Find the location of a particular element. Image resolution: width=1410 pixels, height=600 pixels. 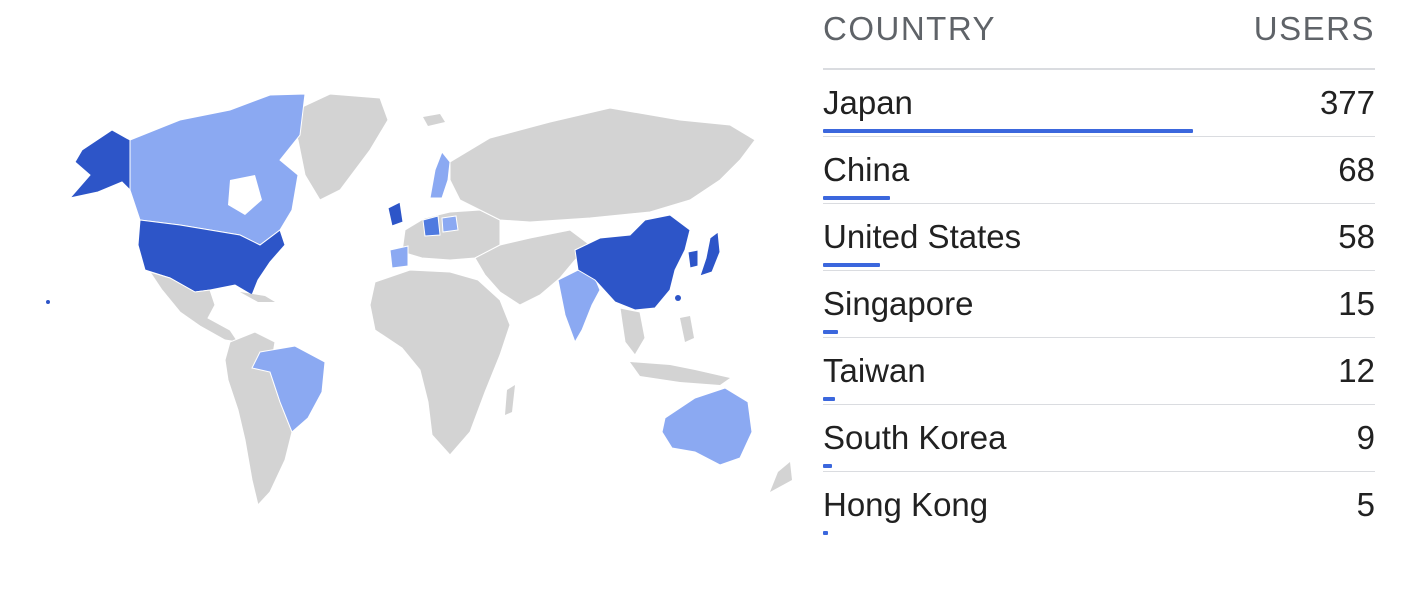

table-row: United States 58 is located at coordinates (1099, 237).